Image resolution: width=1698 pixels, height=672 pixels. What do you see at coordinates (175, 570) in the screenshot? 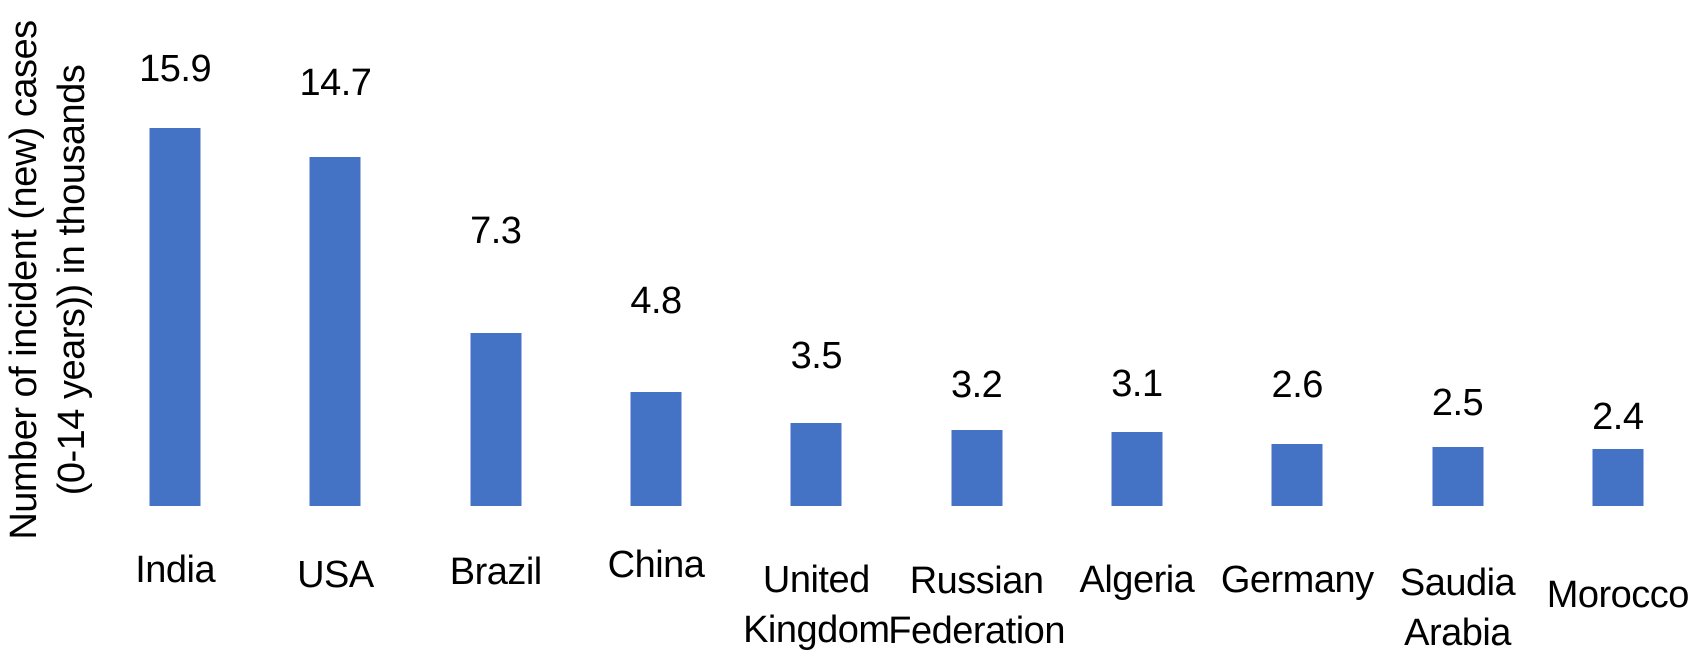
I see `category-label-india: India` at bounding box center [175, 570].